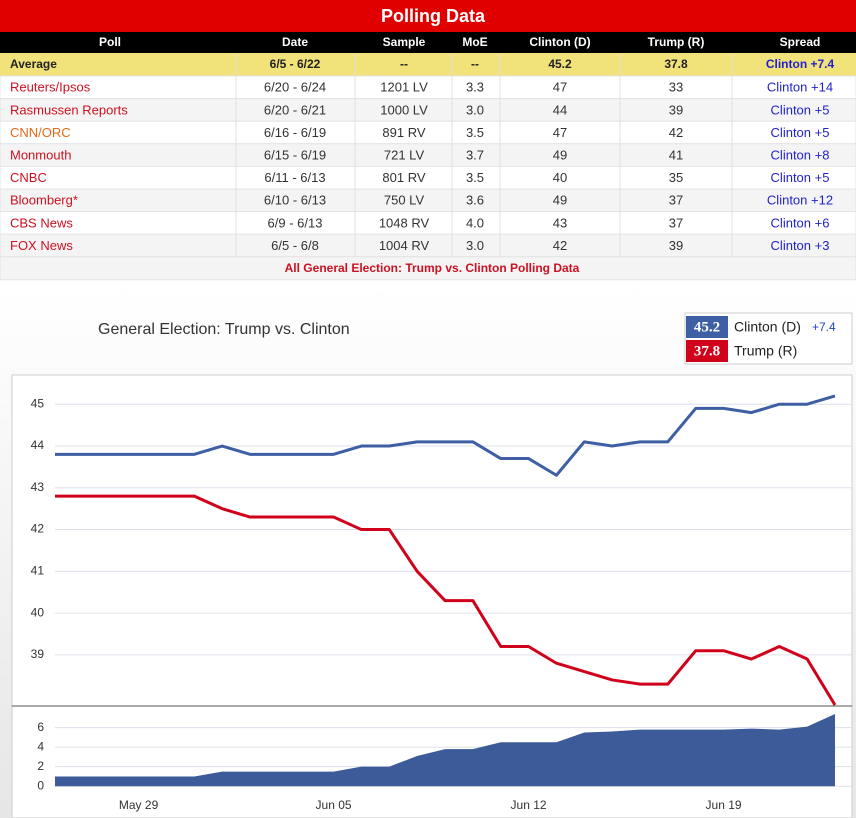 This screenshot has height=818, width=856. I want to click on table-cell: Bloomberg*, so click(44, 200).